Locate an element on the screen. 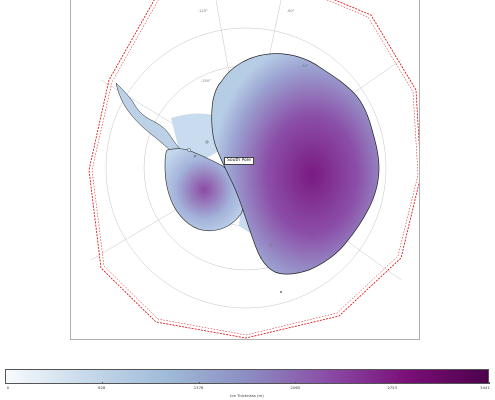 The height and width of the screenshot is (400, 495). colorbar-tick-label: 2753 is located at coordinates (392, 387).